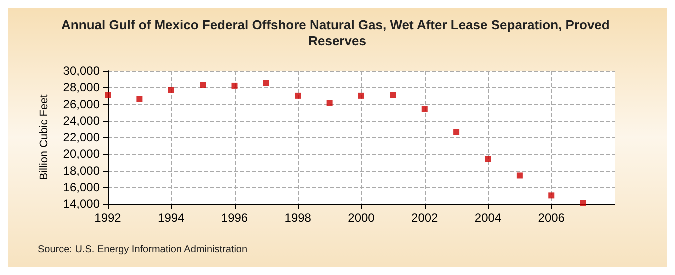 The height and width of the screenshot is (275, 675). What do you see at coordinates (298, 218) in the screenshot?
I see `x-tick-label: 1998` at bounding box center [298, 218].